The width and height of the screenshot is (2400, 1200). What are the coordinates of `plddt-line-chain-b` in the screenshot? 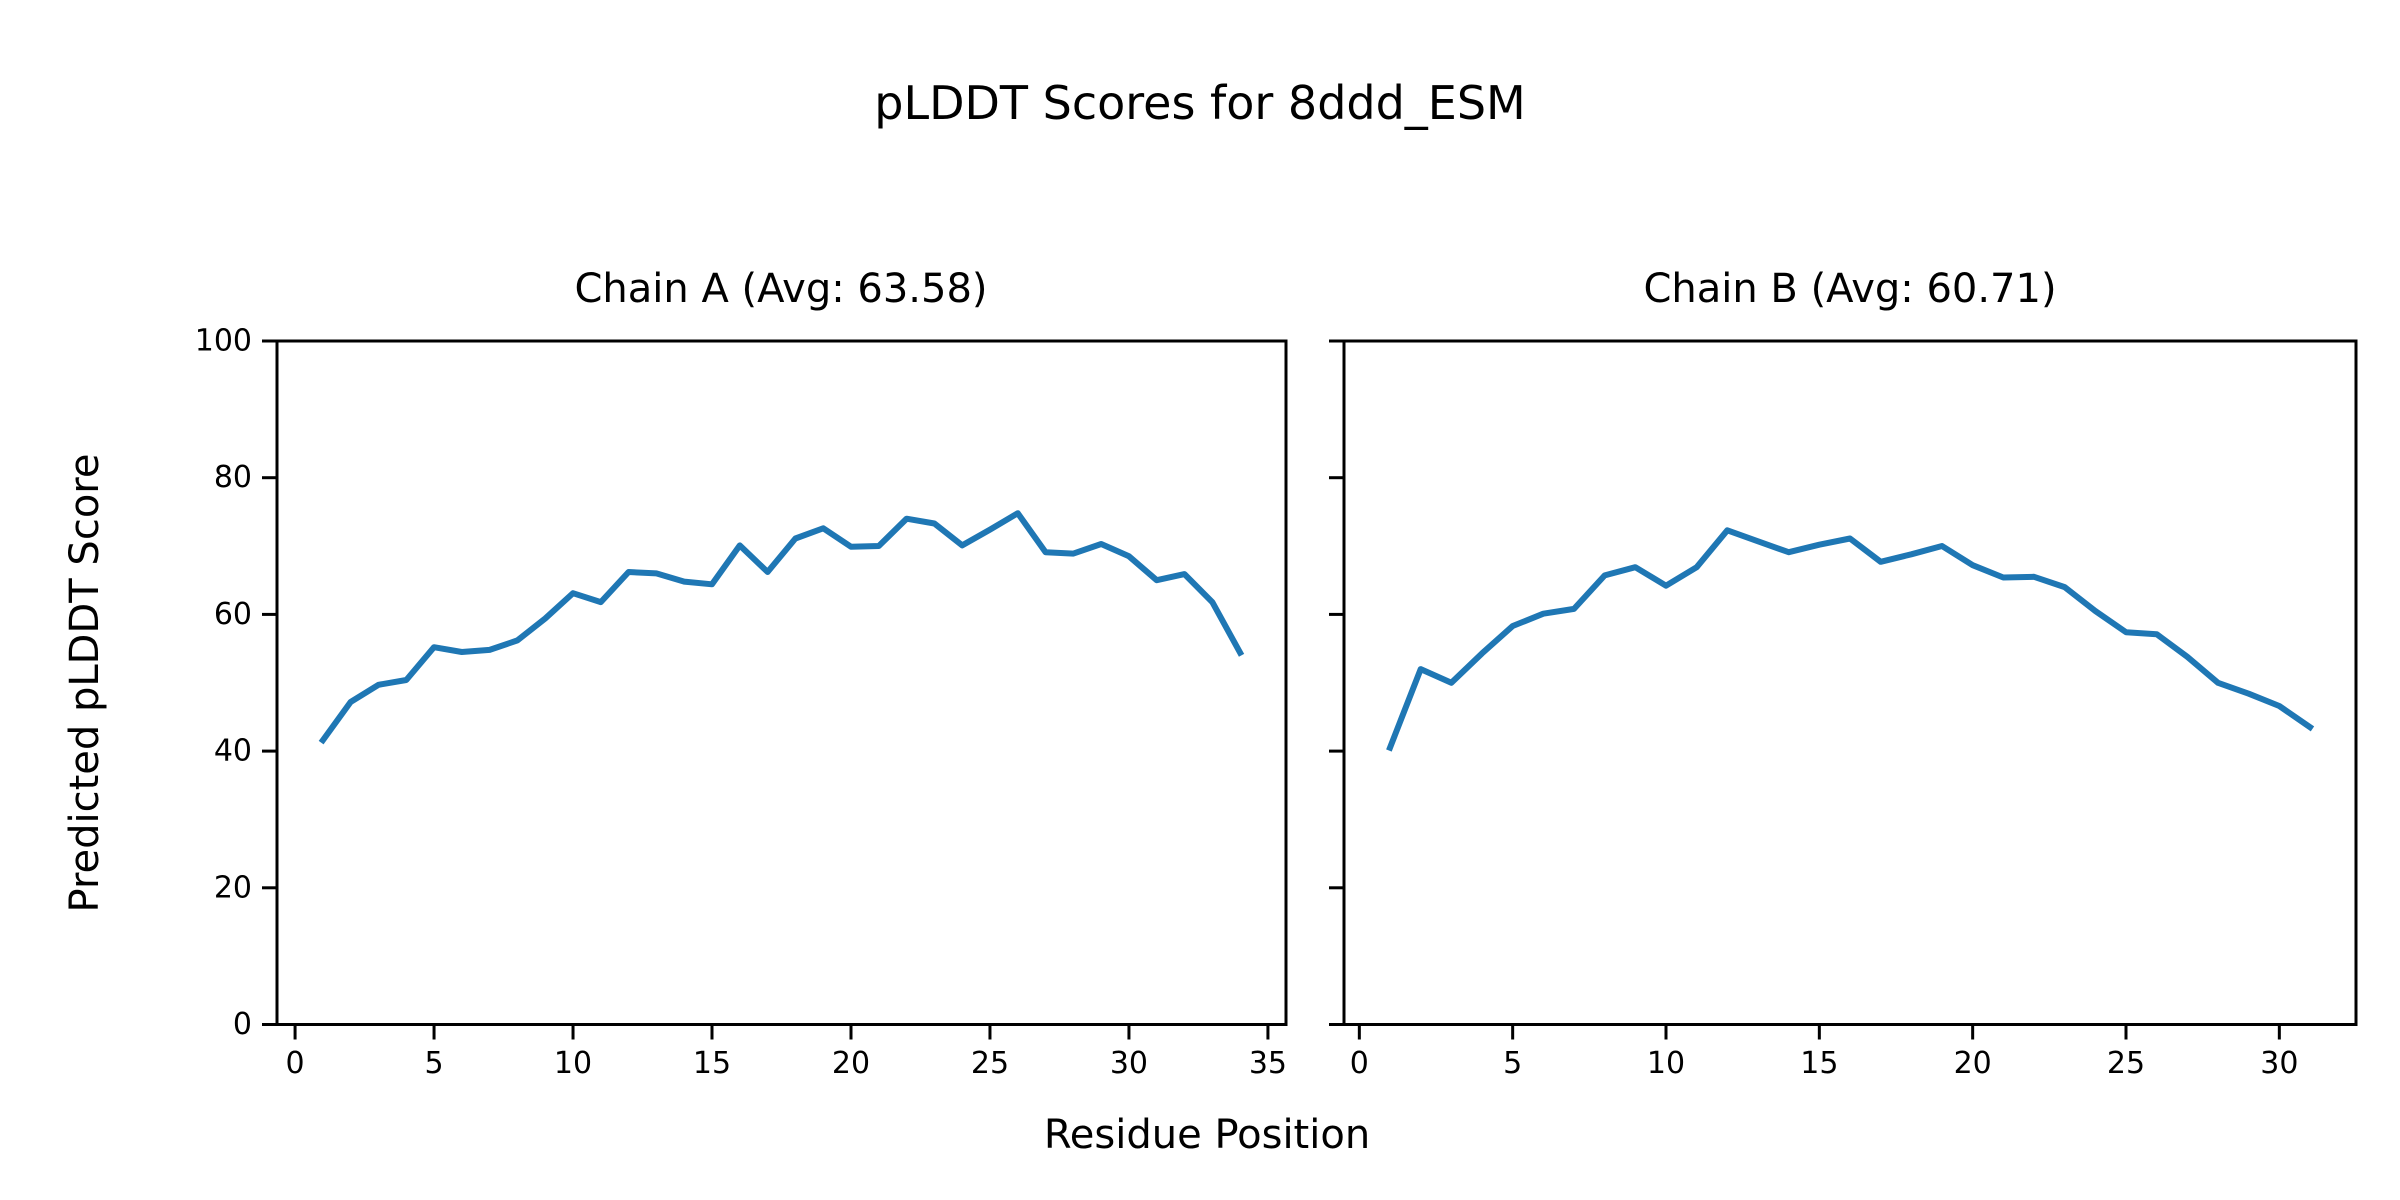 It's located at (1850, 639).